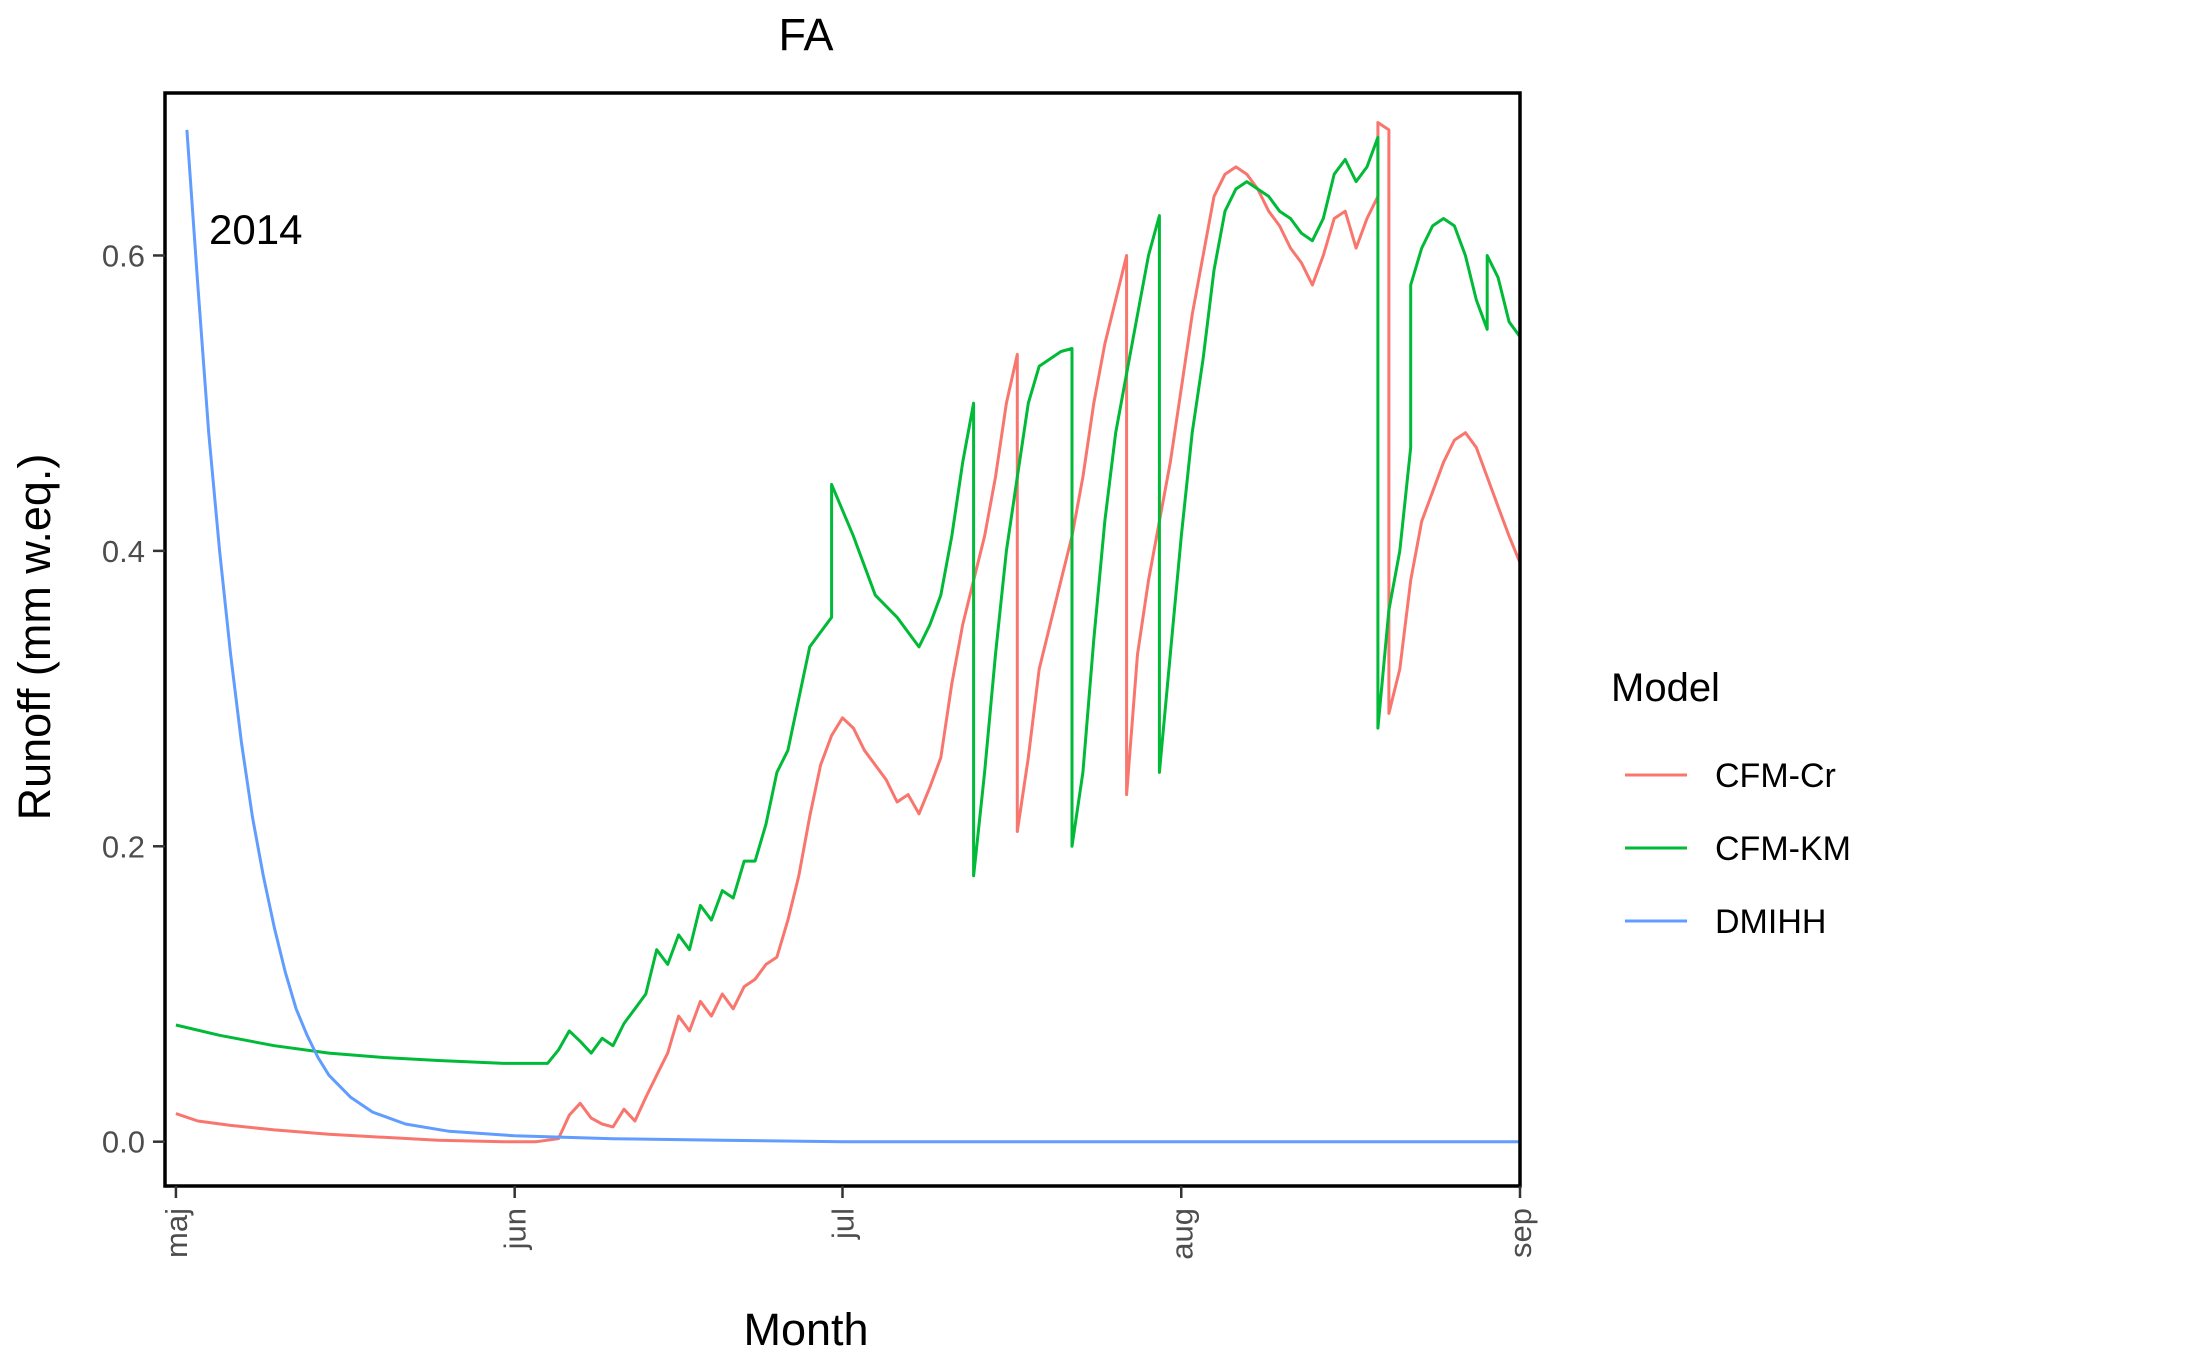  I want to click on x-tick-label: sep, so click(1520, 1233).